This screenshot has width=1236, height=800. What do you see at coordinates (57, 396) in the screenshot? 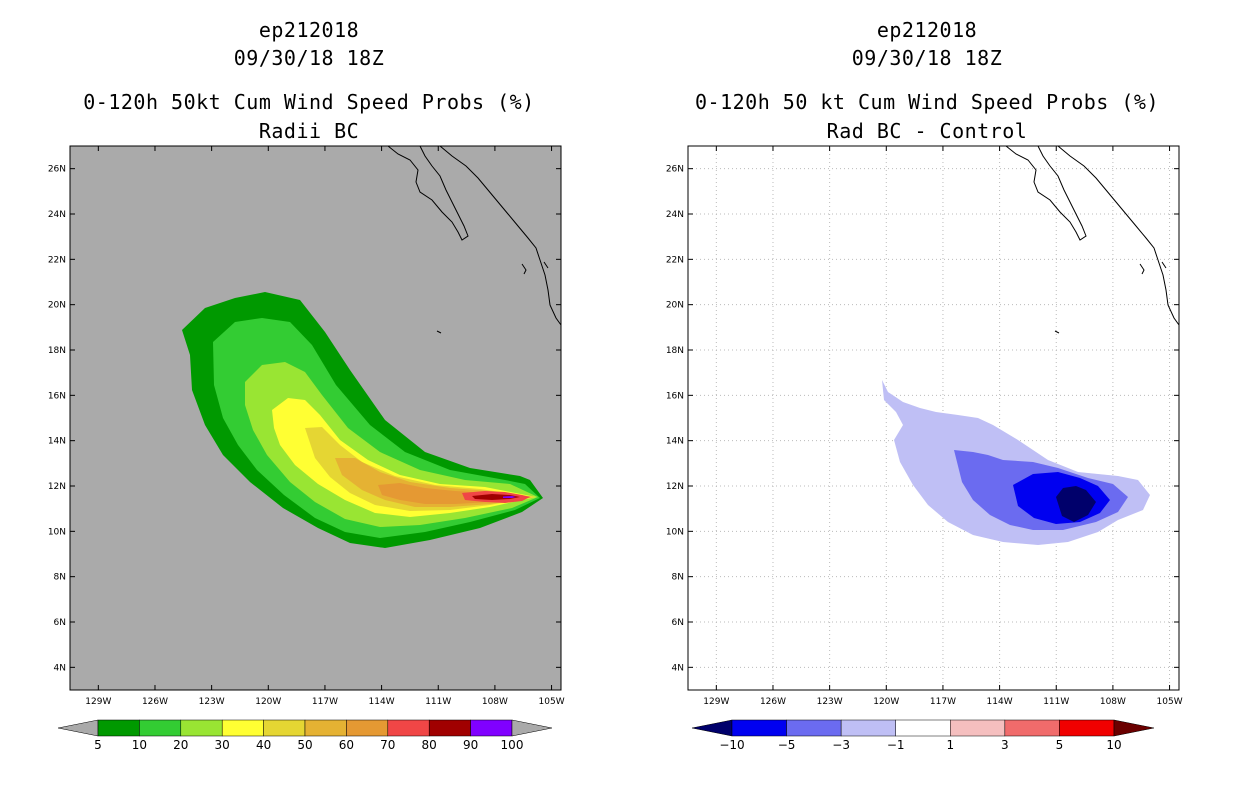
I see `lat-label: 16N` at bounding box center [57, 396].